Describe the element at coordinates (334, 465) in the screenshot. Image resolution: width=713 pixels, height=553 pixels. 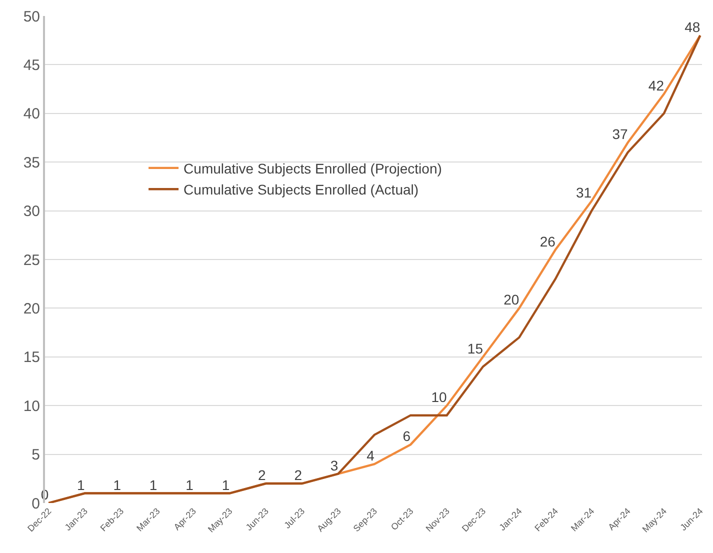
I see `data-label: 3` at that location.